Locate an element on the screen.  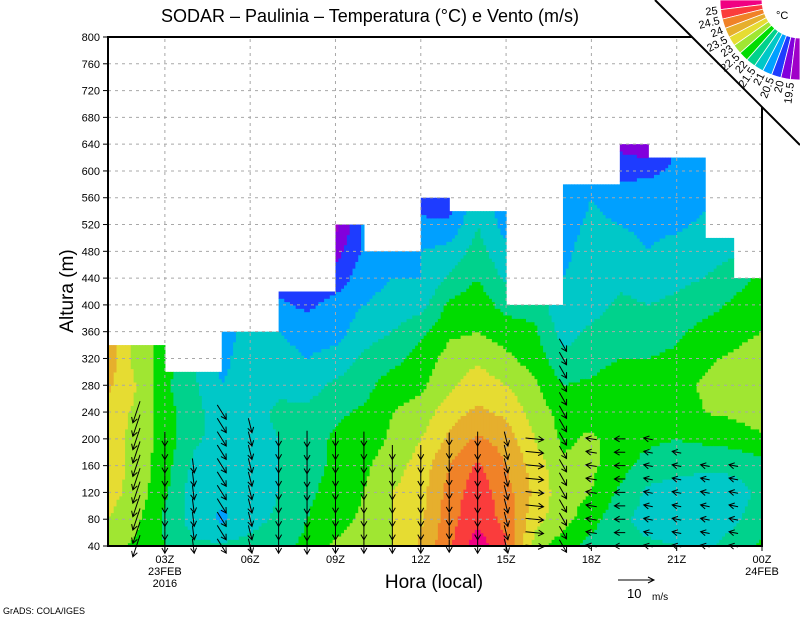
reference-wind-vector: 10 m/s is located at coordinates (643, 589).